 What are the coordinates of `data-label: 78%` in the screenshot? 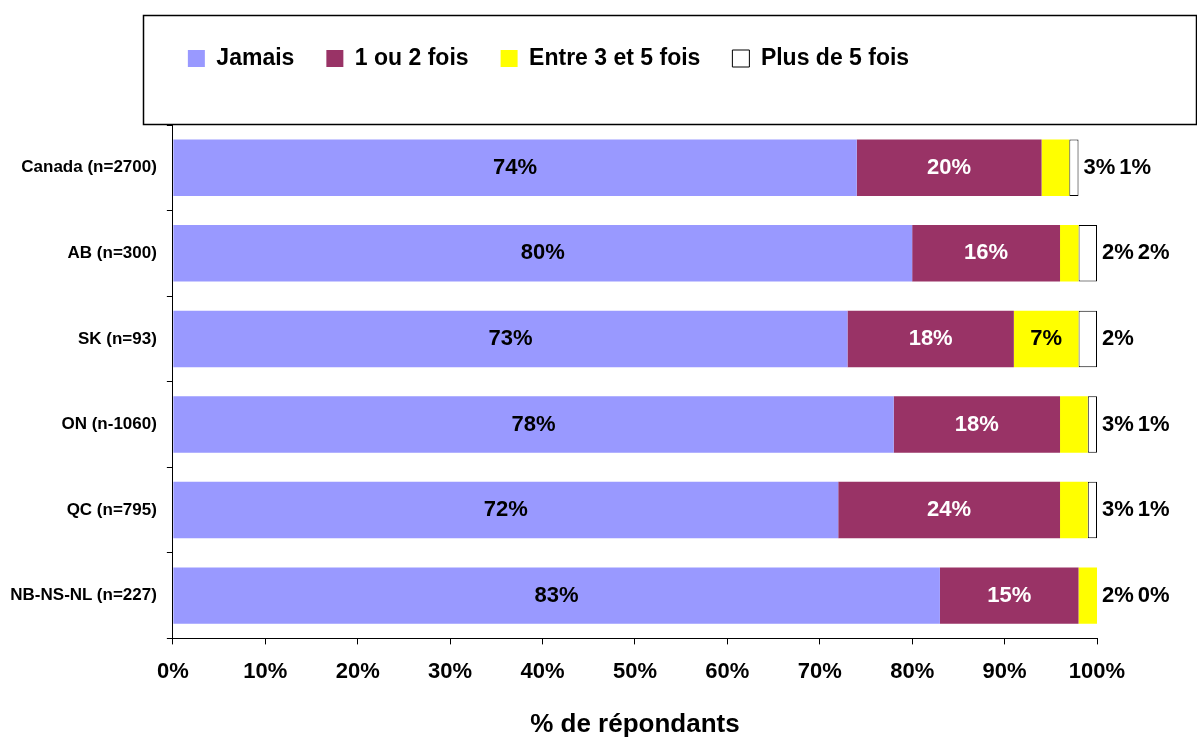 It's located at (533, 423).